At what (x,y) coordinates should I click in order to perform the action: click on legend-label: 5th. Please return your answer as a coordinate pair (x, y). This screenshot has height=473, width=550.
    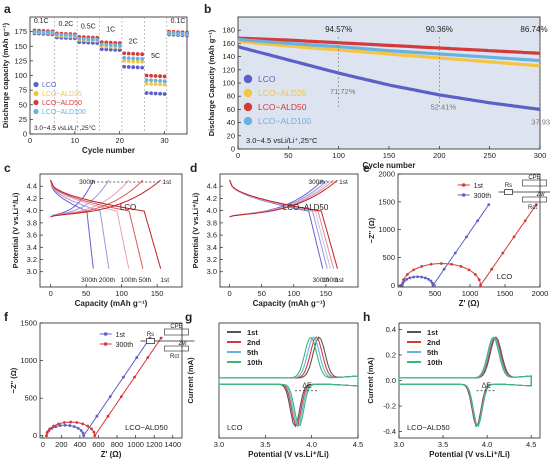
    Looking at the image, I should click on (433, 352).